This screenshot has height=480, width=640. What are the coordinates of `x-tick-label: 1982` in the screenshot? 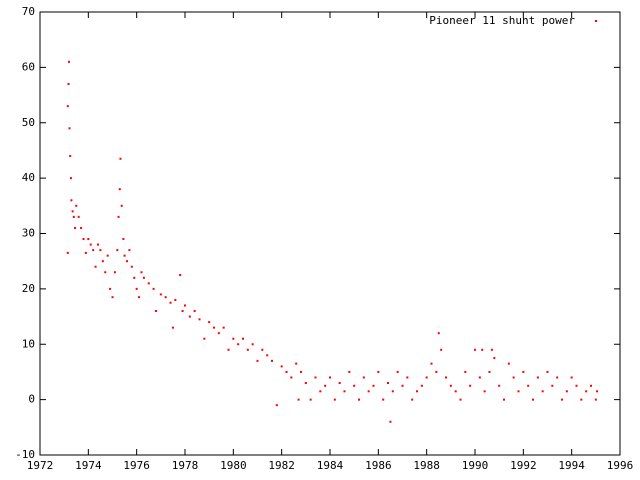 It's located at (281, 465).